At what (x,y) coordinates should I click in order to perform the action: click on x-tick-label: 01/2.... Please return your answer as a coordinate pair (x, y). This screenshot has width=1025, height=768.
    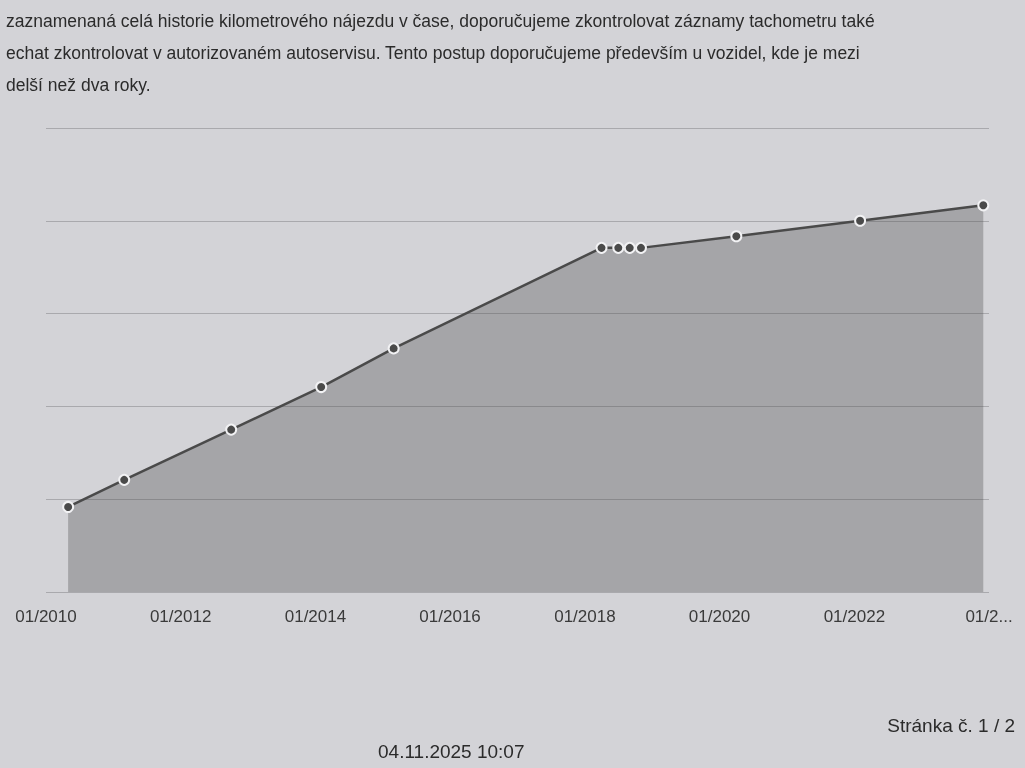
    Looking at the image, I should click on (989, 616).